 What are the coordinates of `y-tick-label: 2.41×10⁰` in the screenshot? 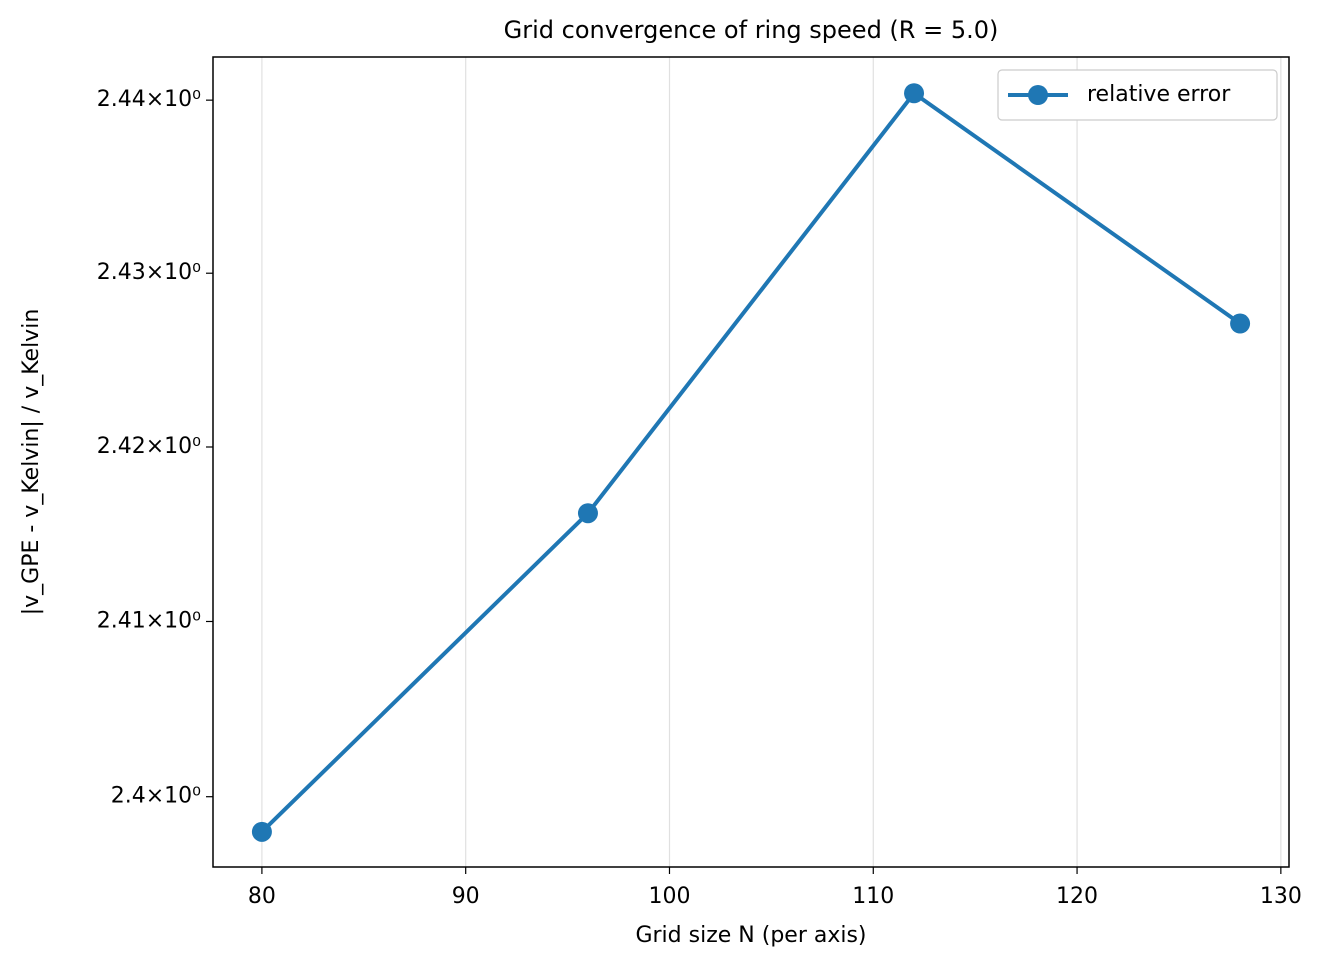 It's located at (149, 620).